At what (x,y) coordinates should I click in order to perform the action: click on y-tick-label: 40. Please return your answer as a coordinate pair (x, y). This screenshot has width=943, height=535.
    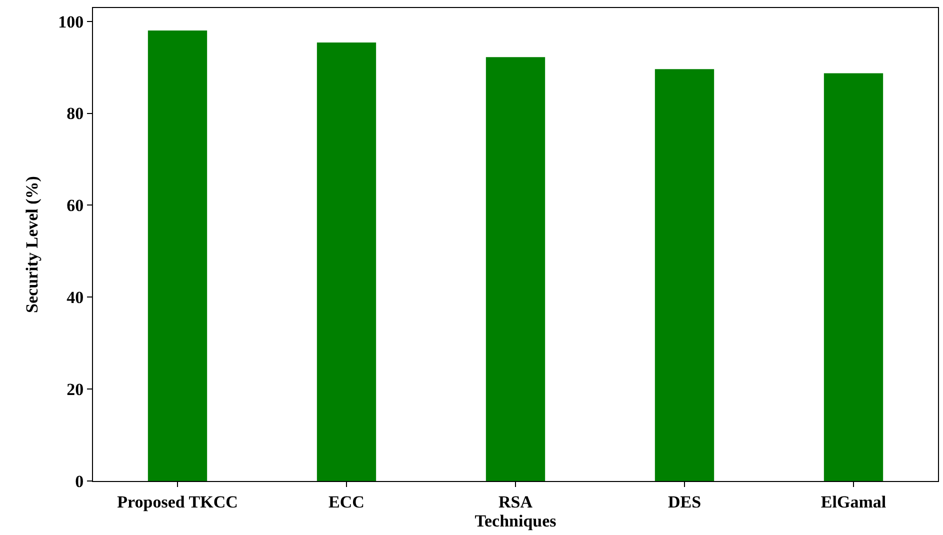
    Looking at the image, I should click on (75, 298).